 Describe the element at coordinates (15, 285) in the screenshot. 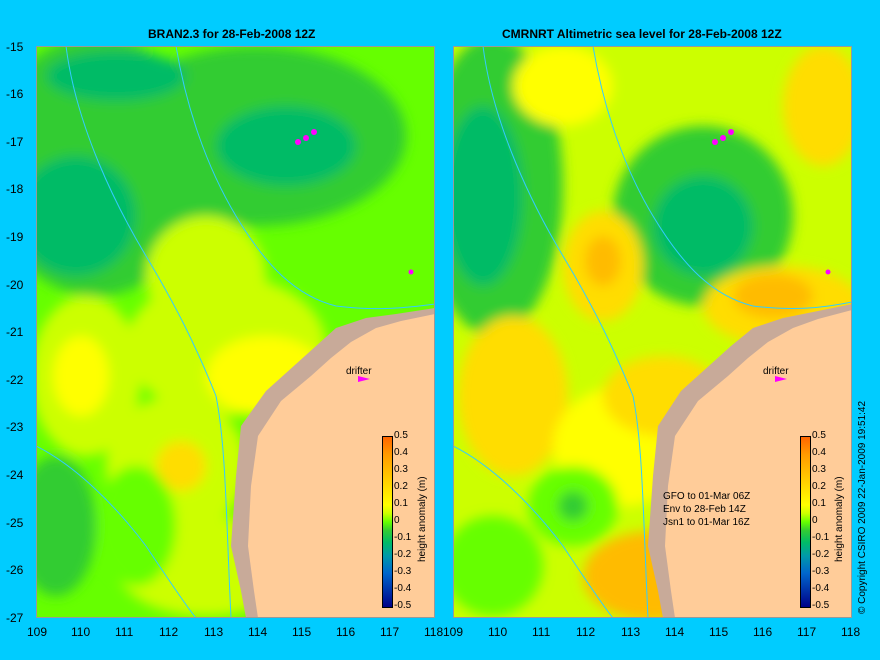

I see `lat-tick-label: -20` at that location.